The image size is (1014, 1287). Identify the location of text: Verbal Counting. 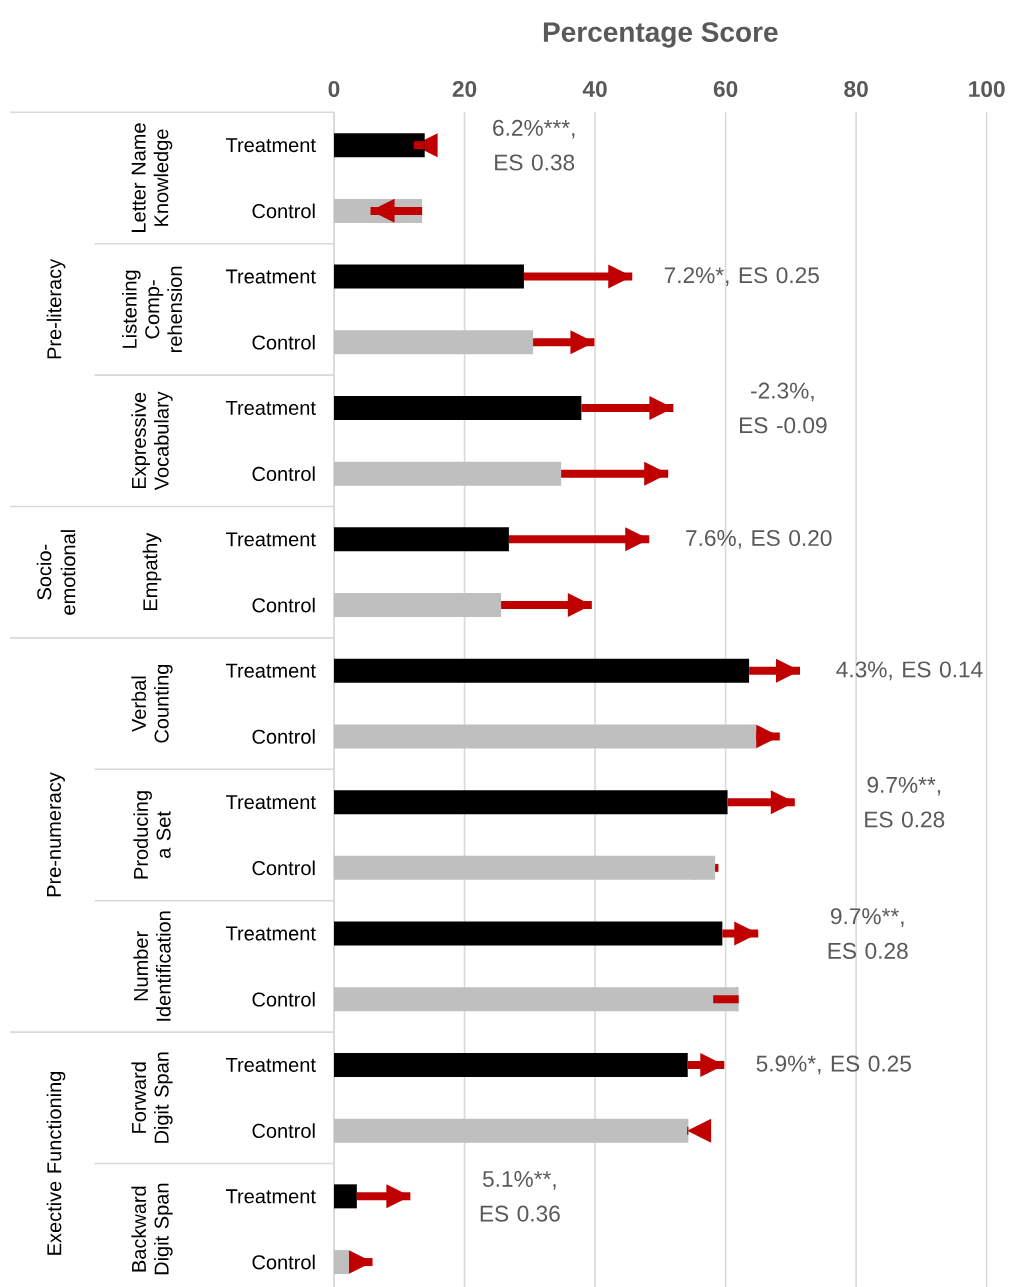
(152, 703).